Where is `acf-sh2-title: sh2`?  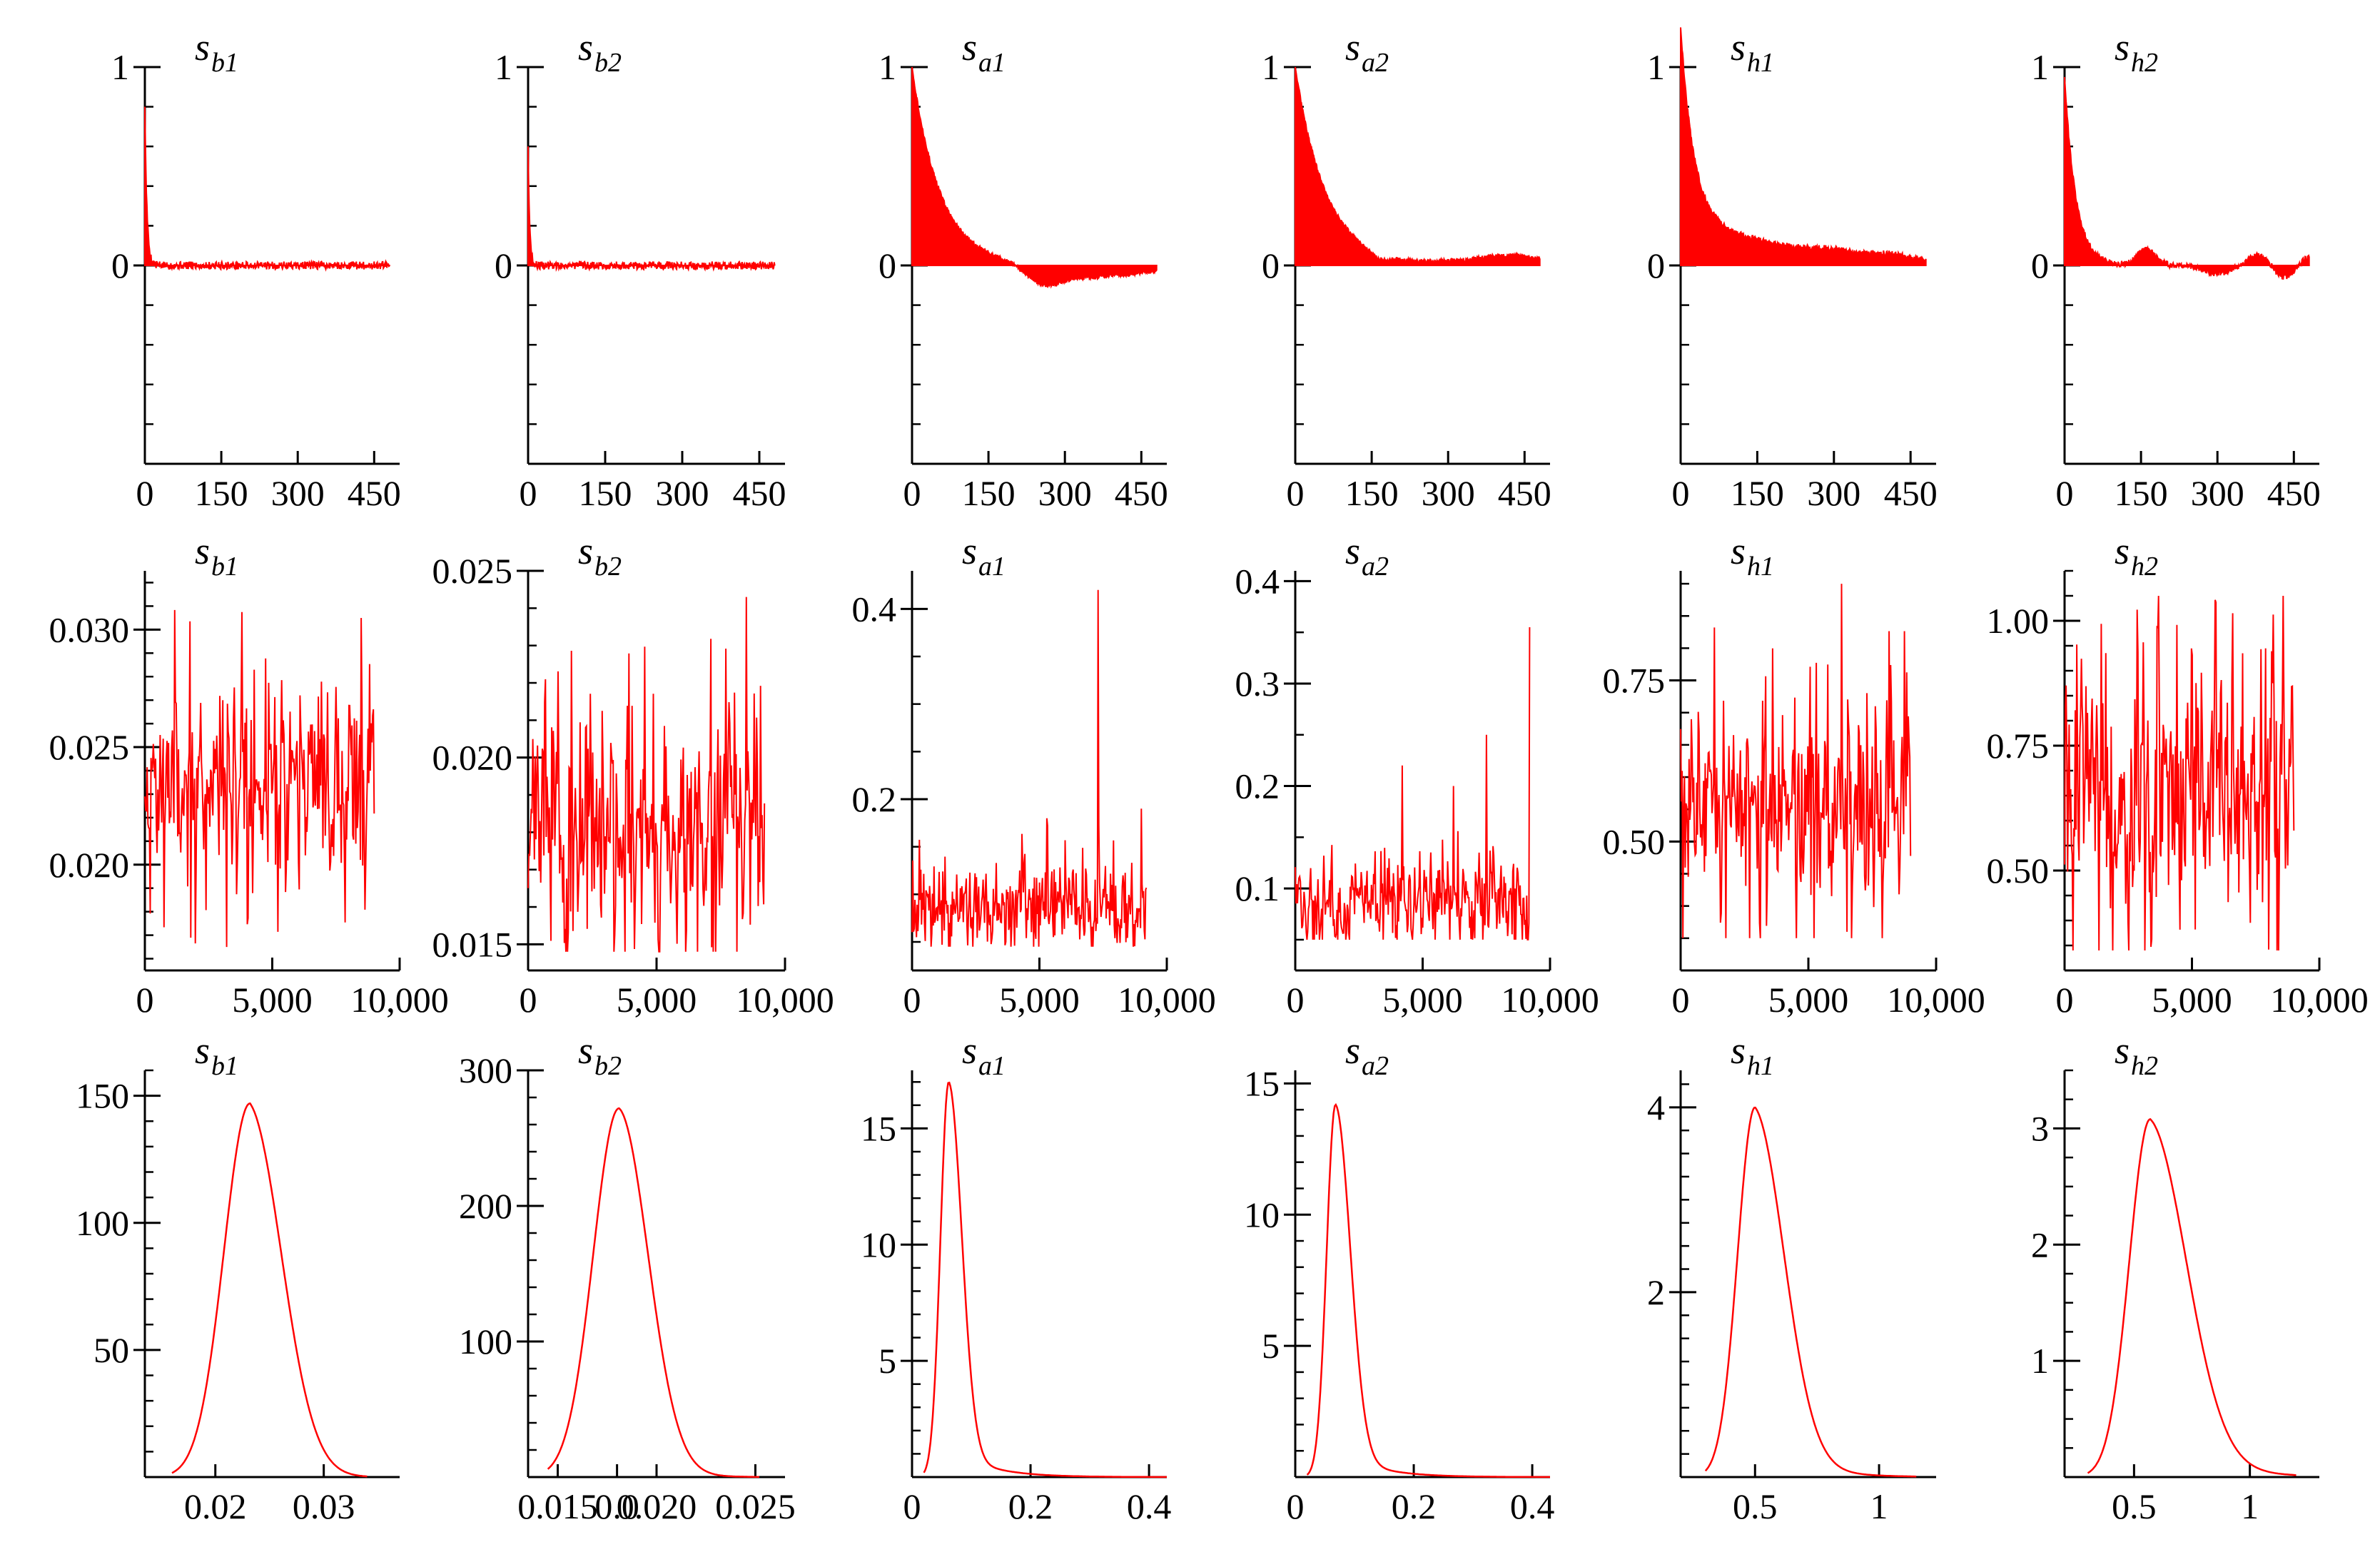 acf-sh2-title: sh2 is located at coordinates (2136, 52).